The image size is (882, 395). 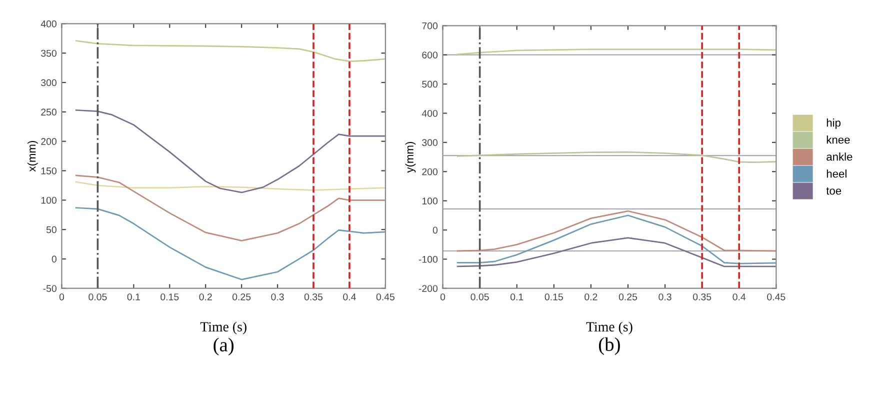 What do you see at coordinates (430, 84) in the screenshot?
I see `y-tick-label: 500` at bounding box center [430, 84].